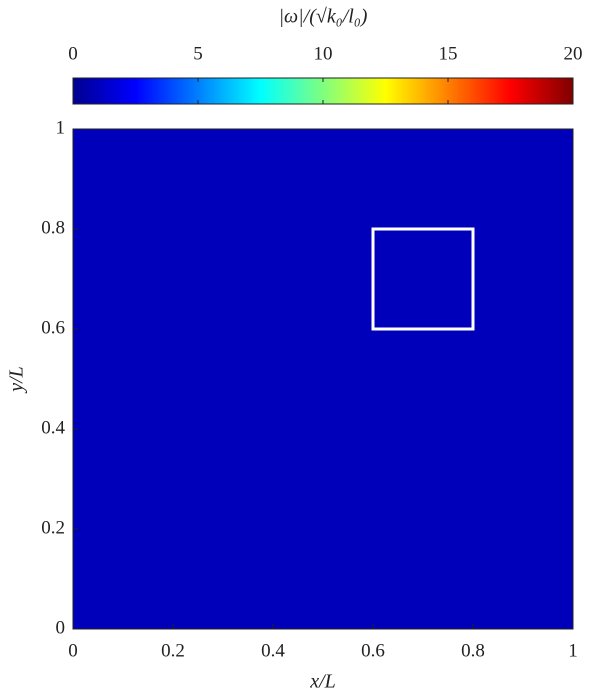 This screenshot has height=697, width=598. What do you see at coordinates (198, 53) in the screenshot?
I see `colorbar-tick-label: 5` at bounding box center [198, 53].